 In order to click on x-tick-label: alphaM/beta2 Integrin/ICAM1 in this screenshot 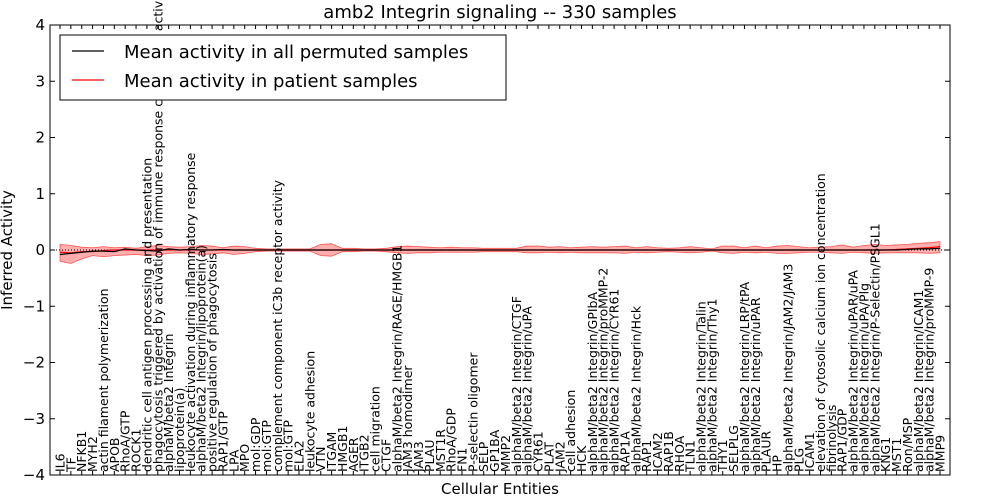, I will do `click(918, 381)`.